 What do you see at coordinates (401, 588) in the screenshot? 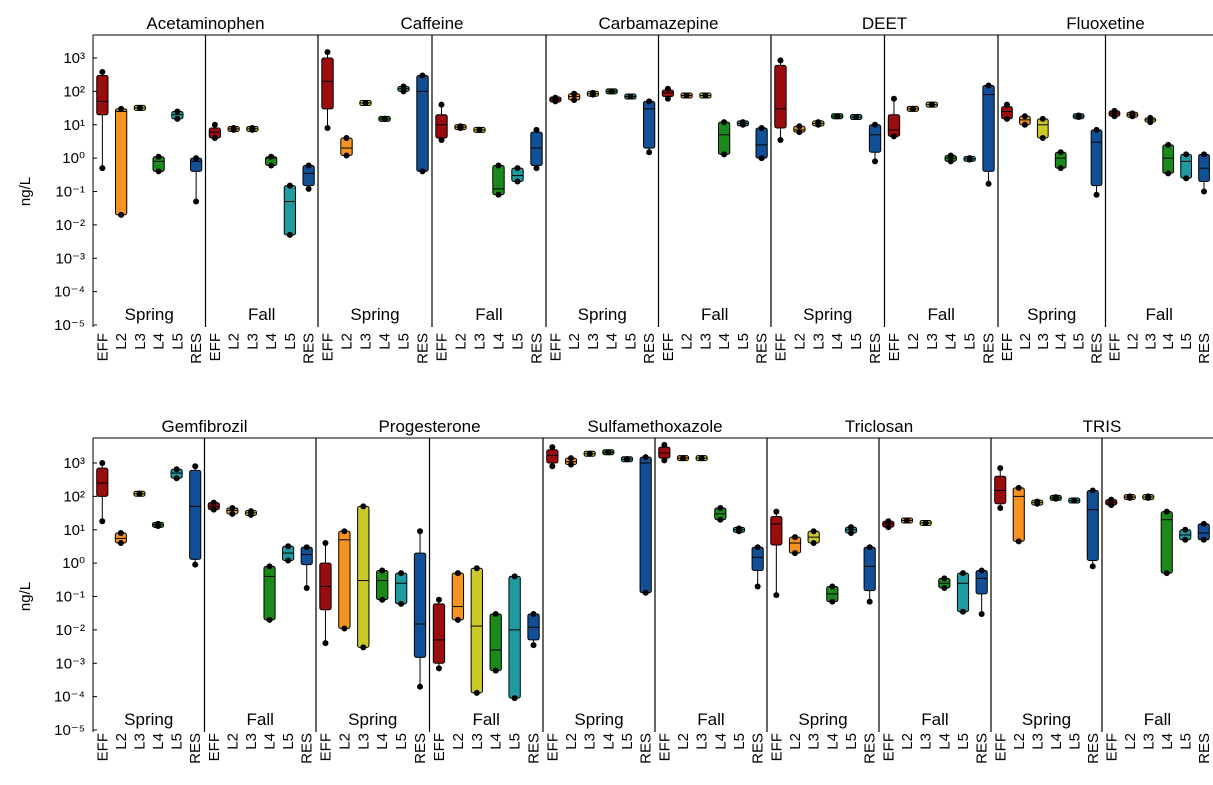
I see `box-l5` at bounding box center [401, 588].